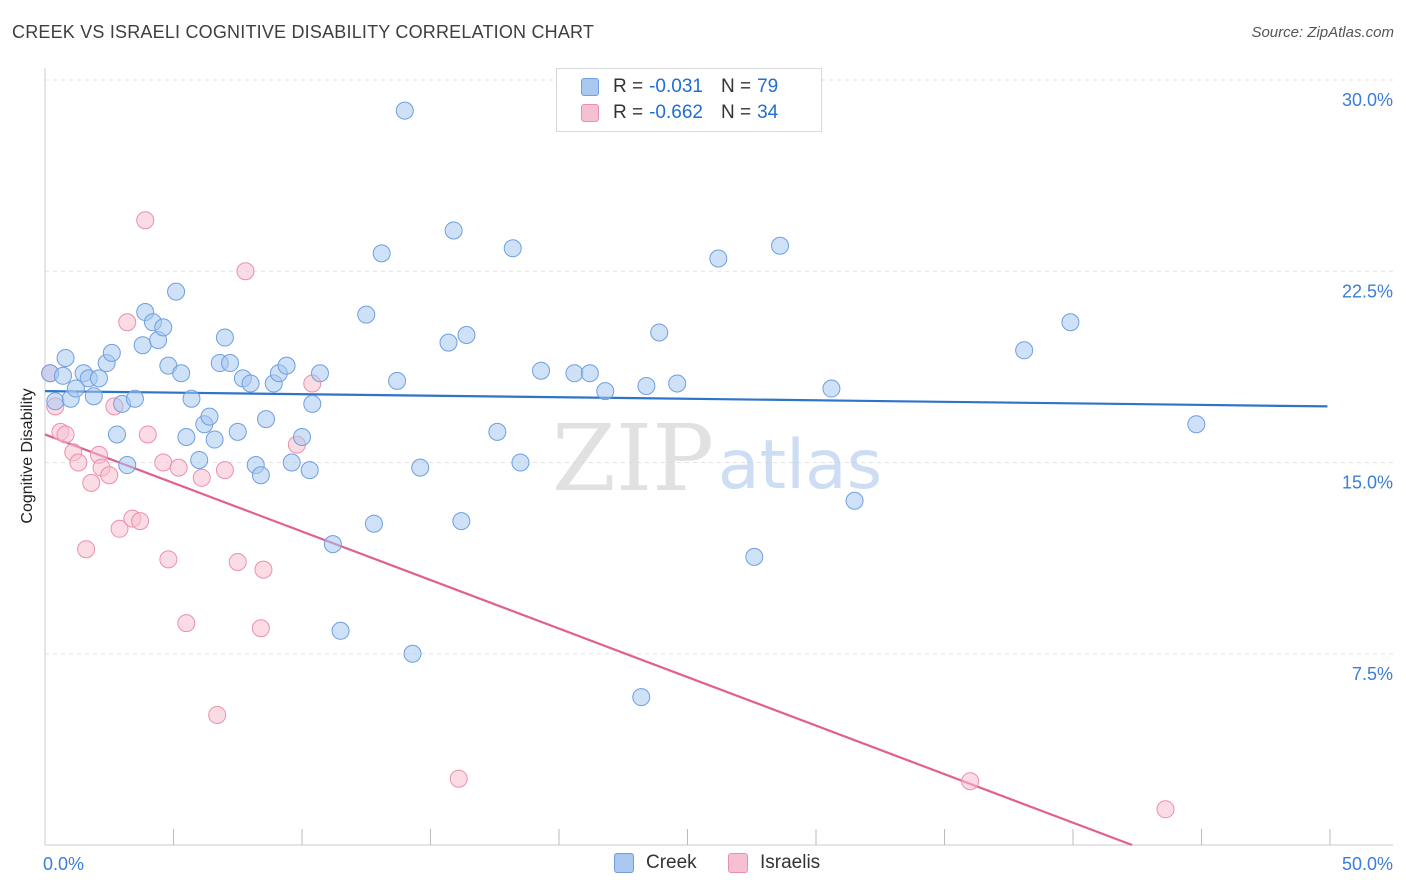 The height and width of the screenshot is (892, 1406). I want to click on y-tick-label: 15.0%, so click(1367, 483).